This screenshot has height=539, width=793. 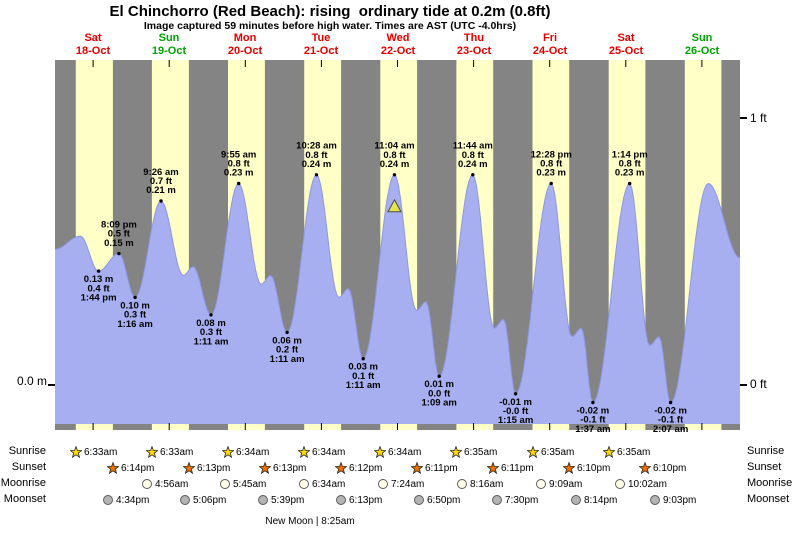 What do you see at coordinates (439, 393) in the screenshot?
I see `tide-annotation-low: 0.0 ft` at bounding box center [439, 393].